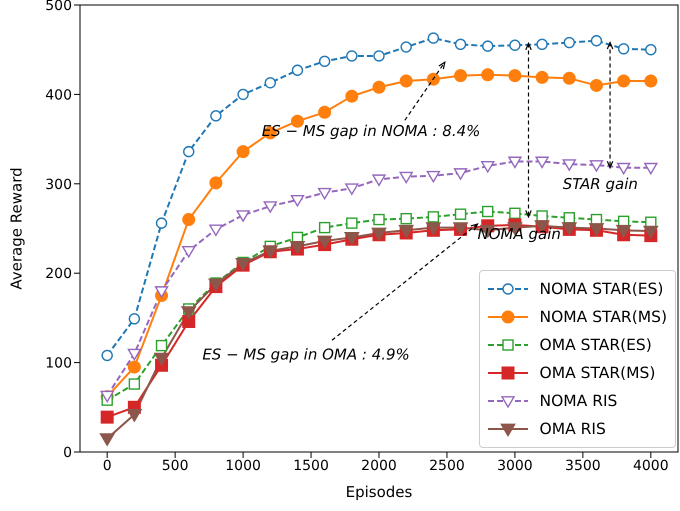  What do you see at coordinates (583, 466) in the screenshot?
I see `x-tick-label: 3500` at bounding box center [583, 466].